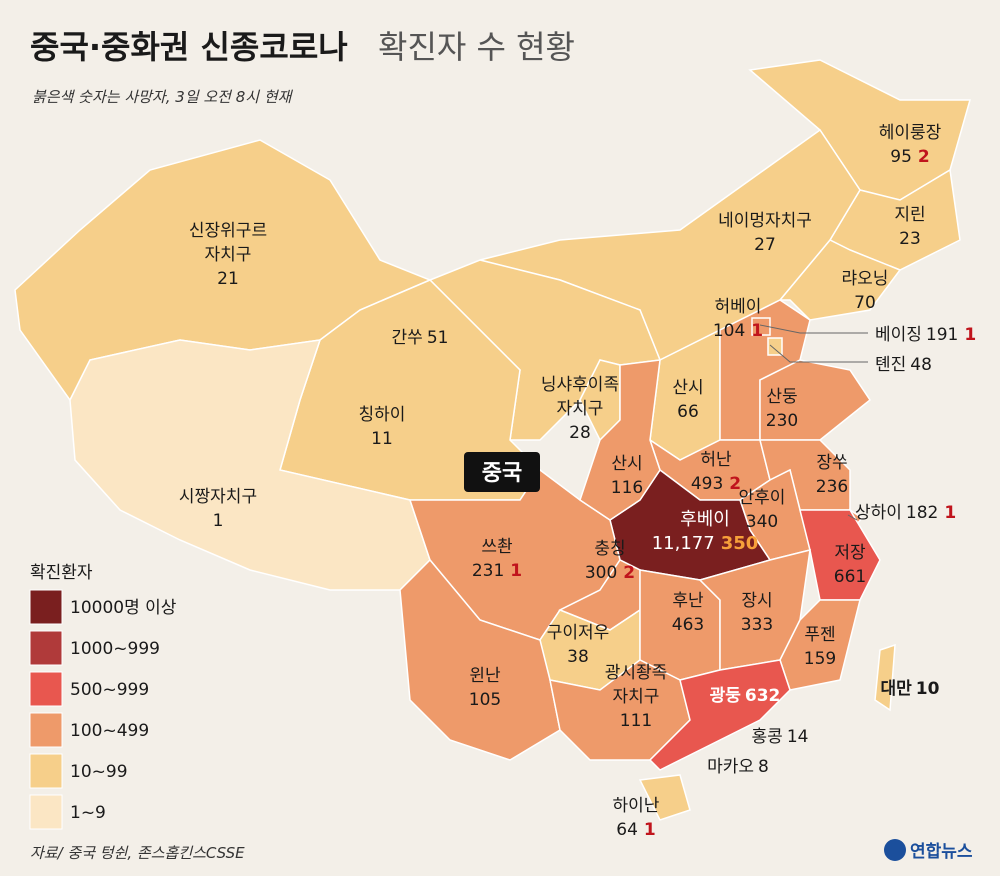 This screenshot has height=876, width=1000. I want to click on callouts, so click(813, 422).